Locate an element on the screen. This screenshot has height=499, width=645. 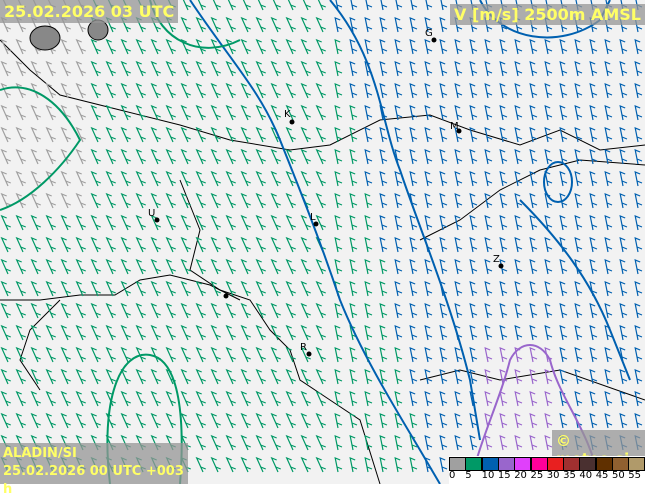
legend-tick: 35 is located at coordinates (569, 475).